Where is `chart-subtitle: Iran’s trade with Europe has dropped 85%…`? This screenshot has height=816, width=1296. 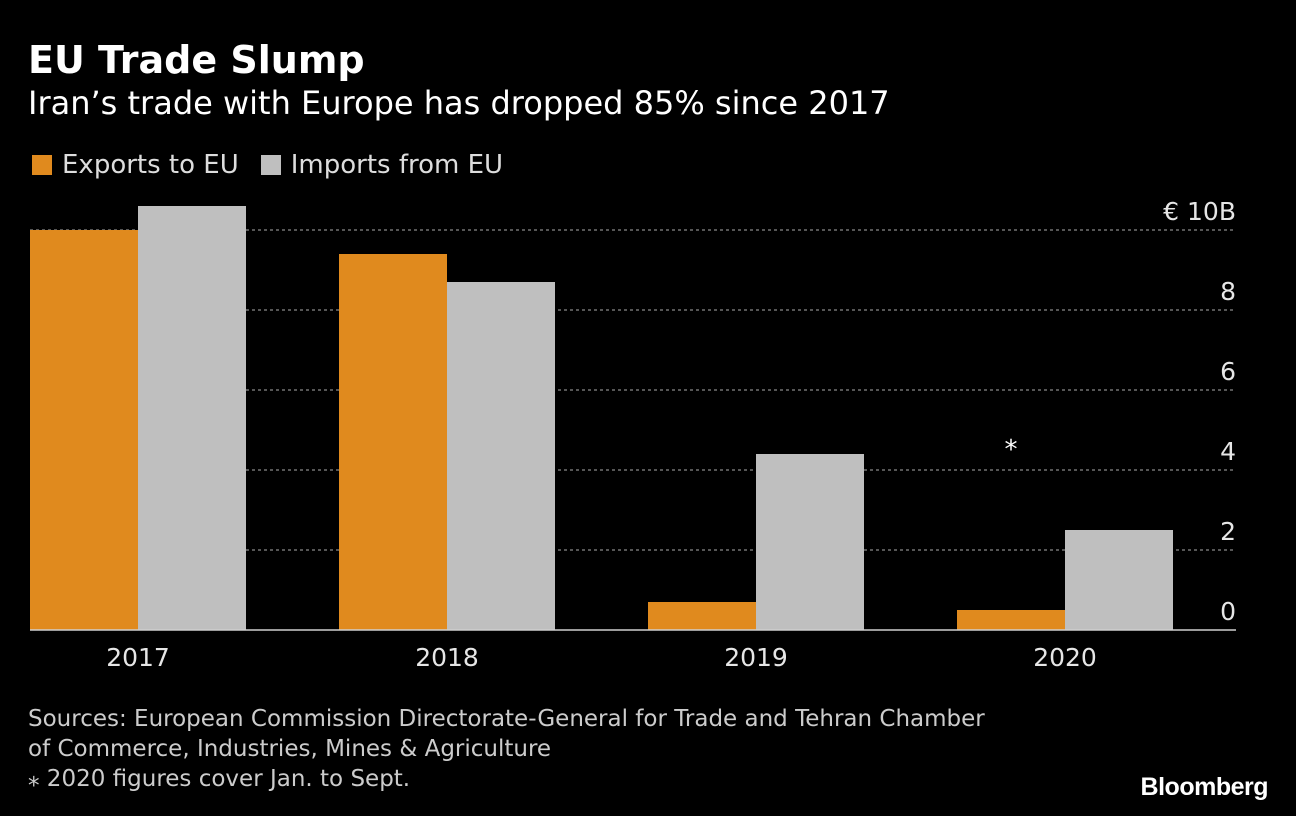 chart-subtitle: Iran’s trade with Europe has dropped 85%… is located at coordinates (459, 103).